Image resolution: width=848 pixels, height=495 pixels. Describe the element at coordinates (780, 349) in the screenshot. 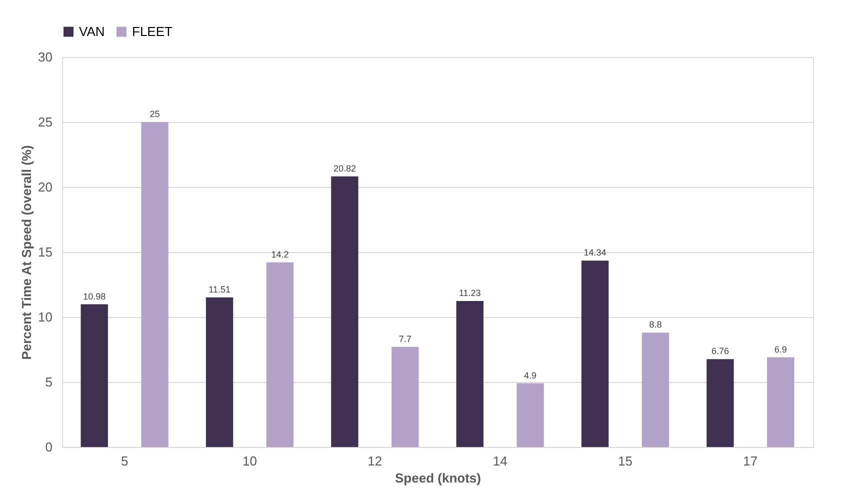

I see `data-label: 6.9` at that location.